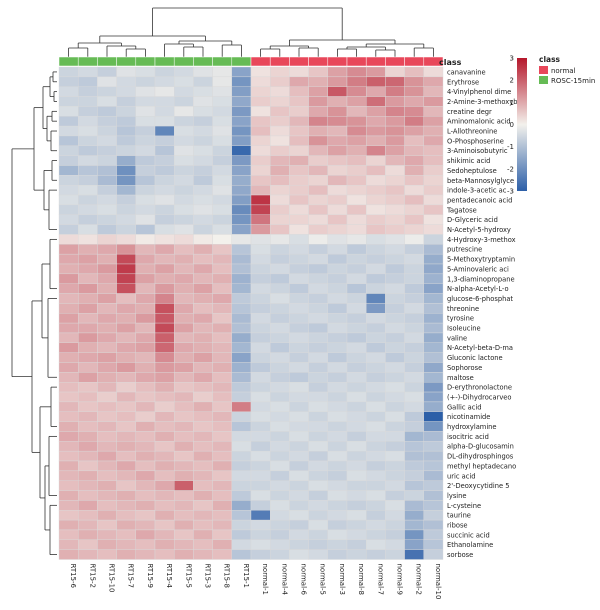 The image size is (600, 610). What do you see at coordinates (475, 358) in the screenshot?
I see `row-label: Gluconic lactone` at bounding box center [475, 358].